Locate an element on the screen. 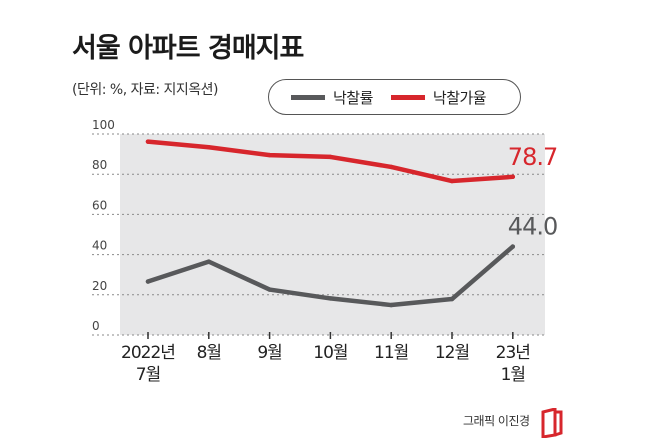 The image size is (658, 447). legend-label-success-rate: 낙찰률 is located at coordinates (353, 97).